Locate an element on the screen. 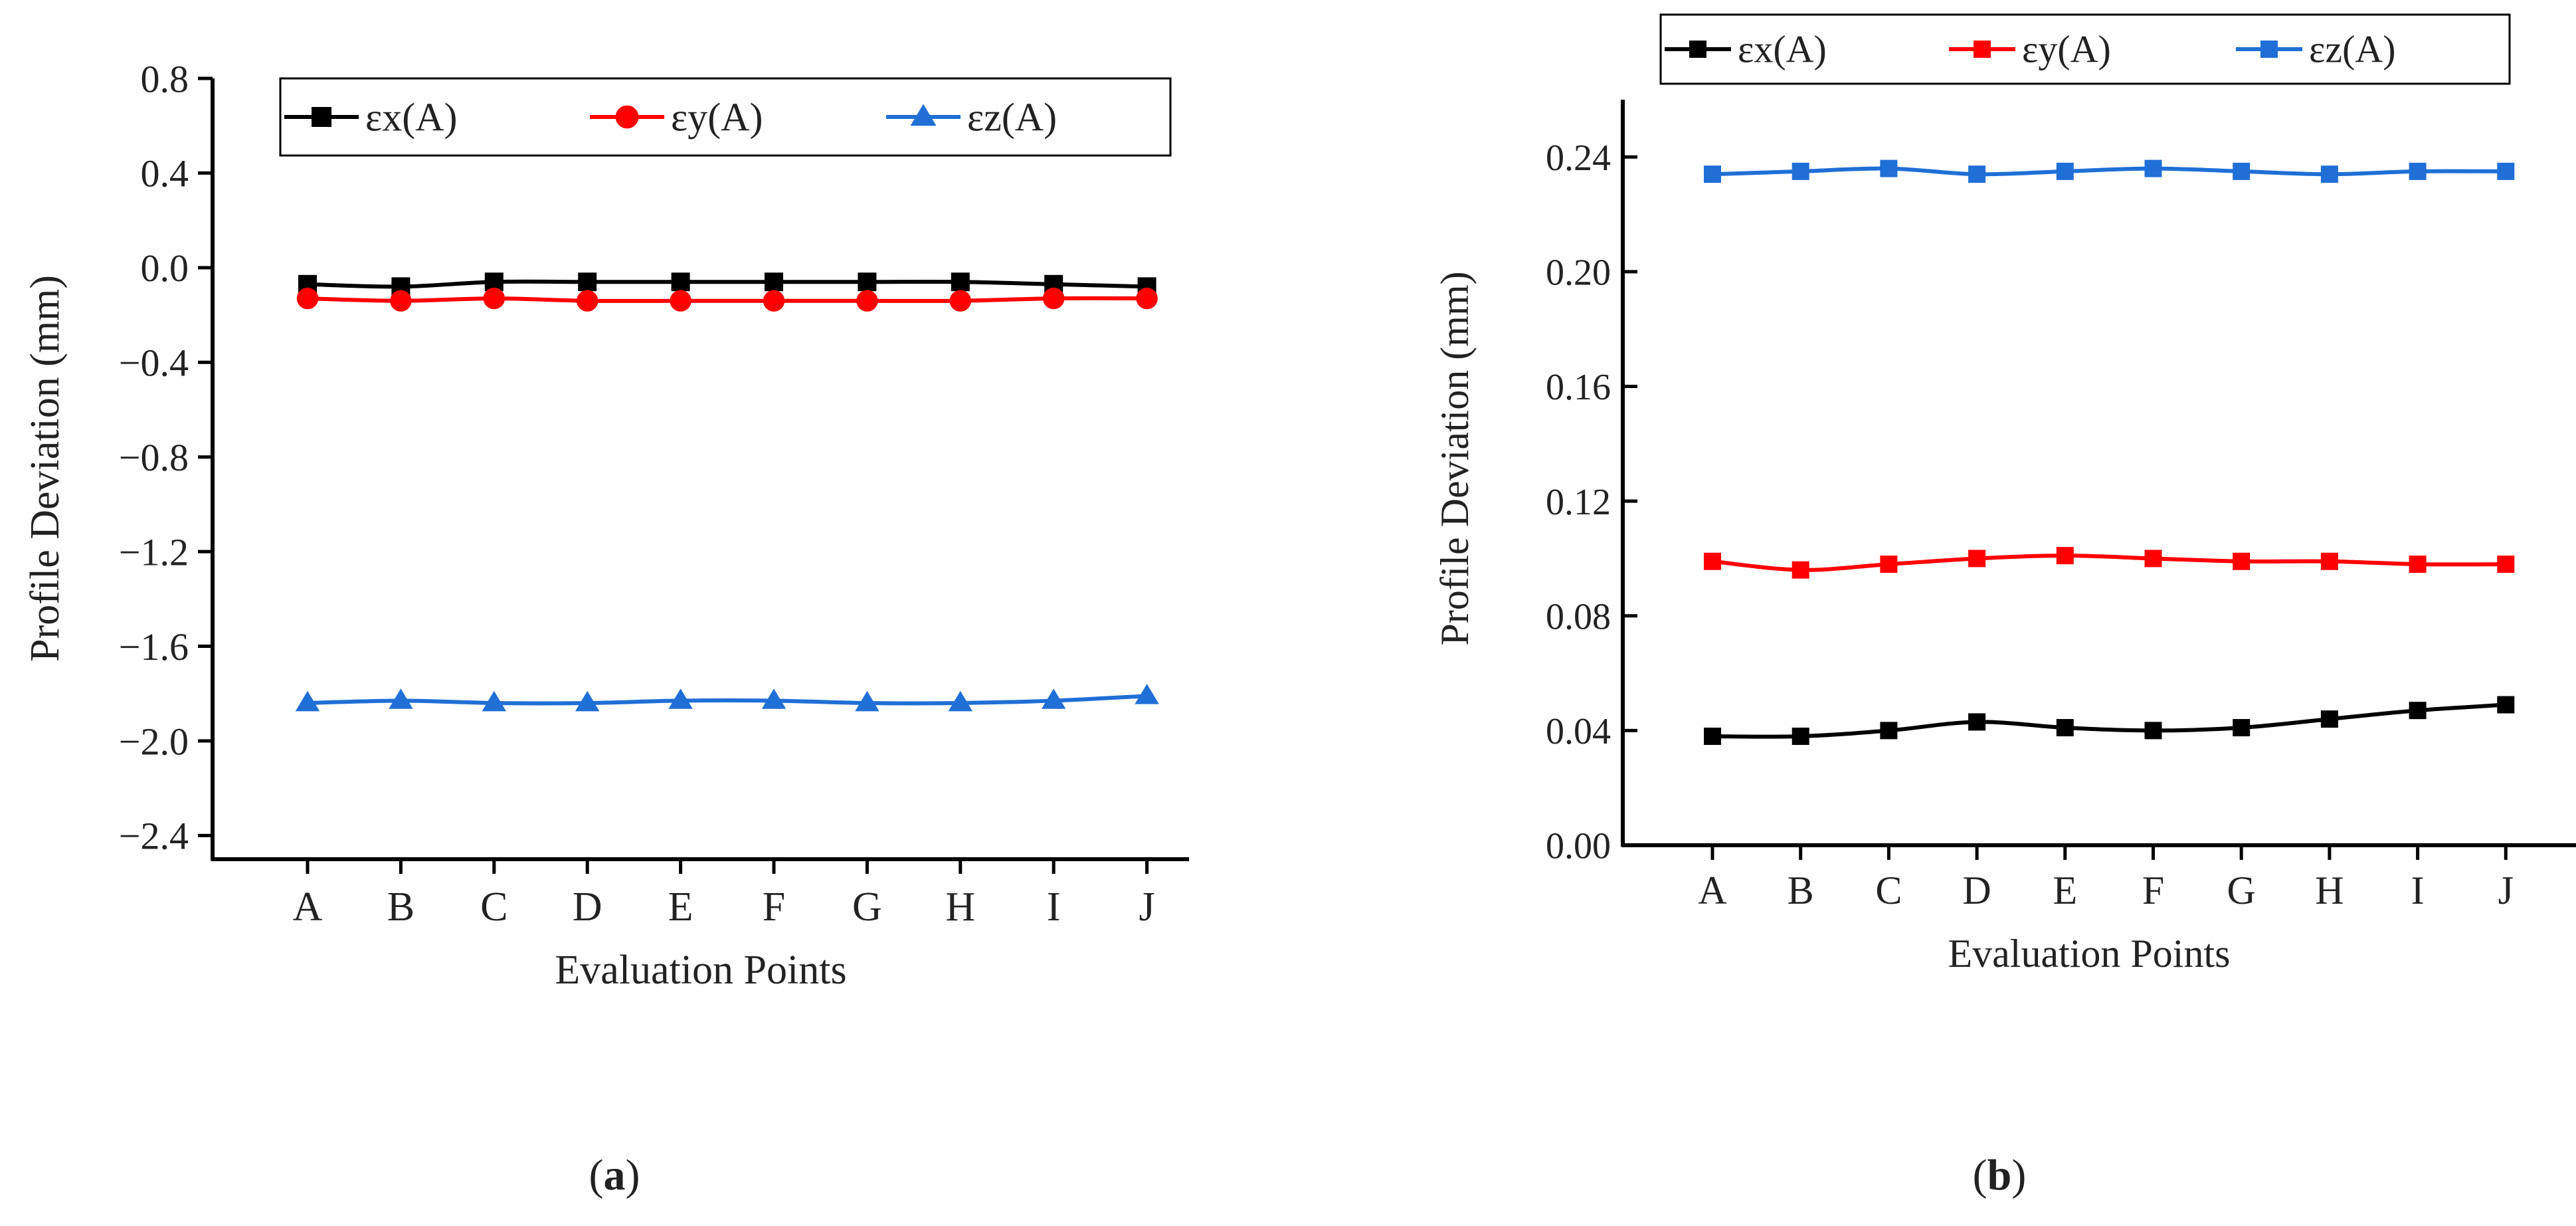 The image size is (2576, 1226). y-tick-label: 0.8 is located at coordinates (165, 78).